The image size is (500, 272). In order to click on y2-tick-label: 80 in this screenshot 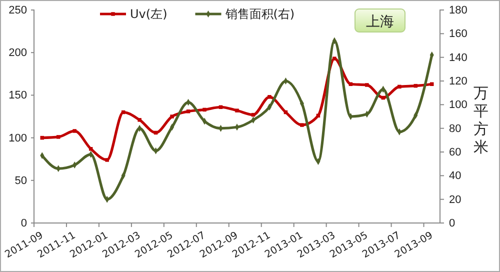, I will do `click(455, 128)`.